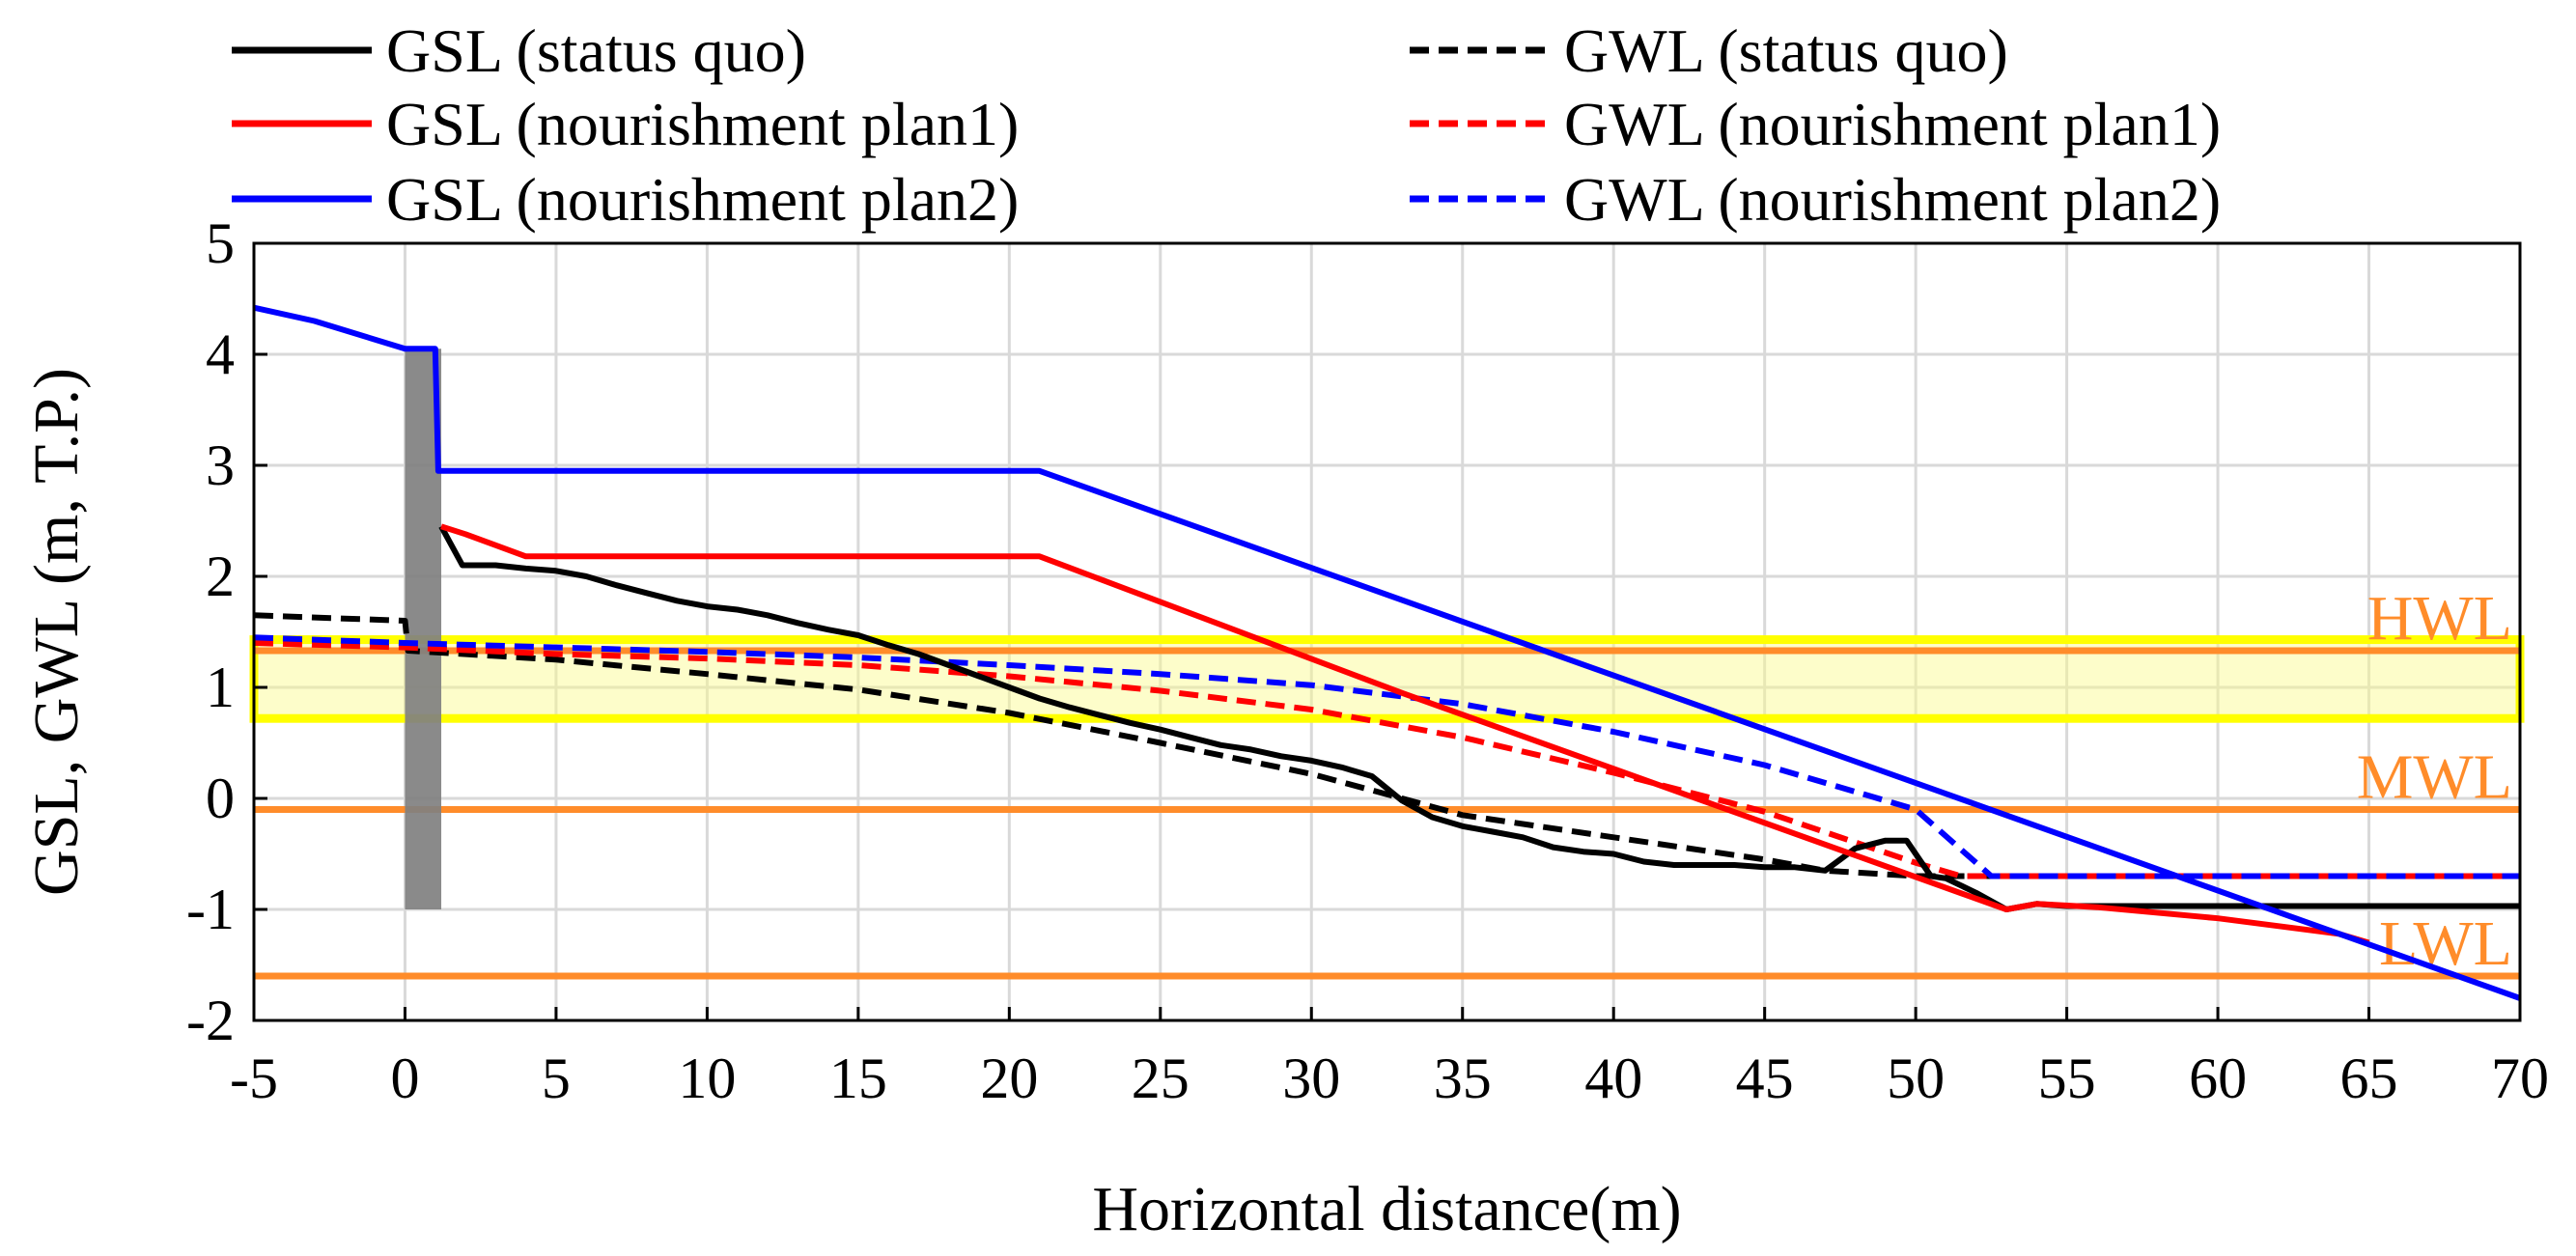 The height and width of the screenshot is (1256, 2576). I want to click on x-tick-label: 30, so click(1311, 1079).